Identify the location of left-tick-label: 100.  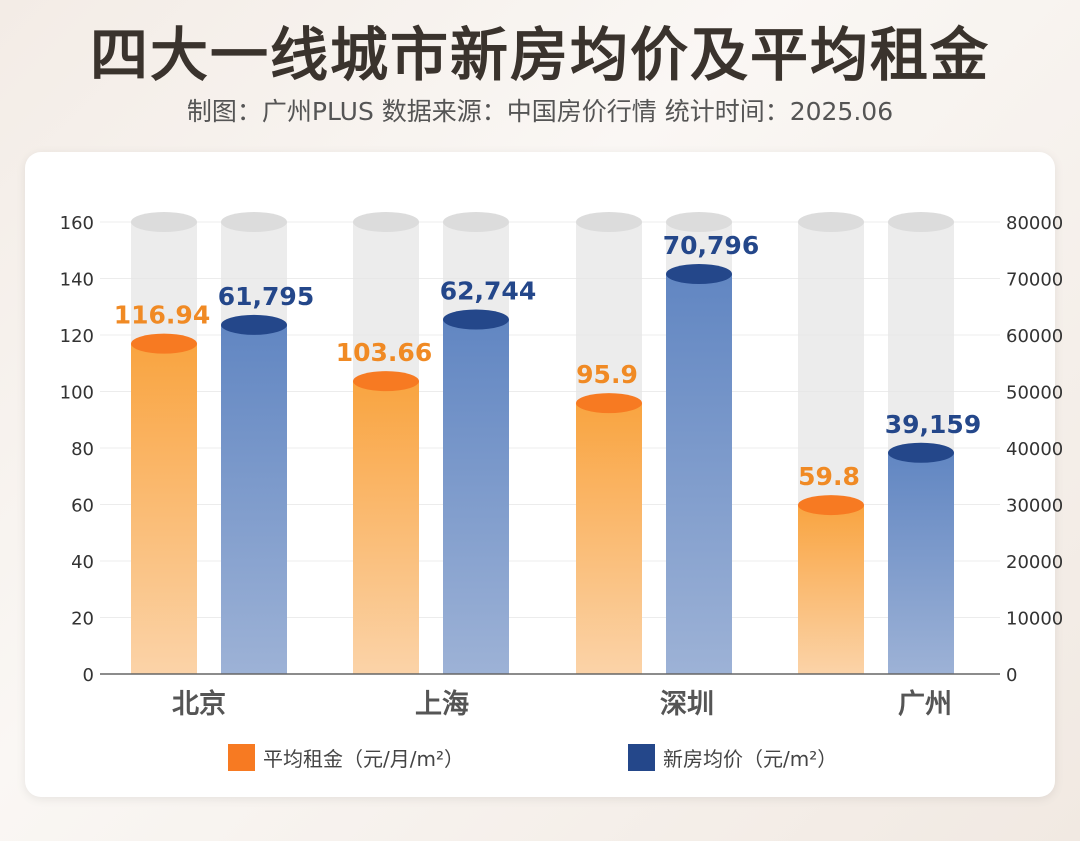
(77, 393).